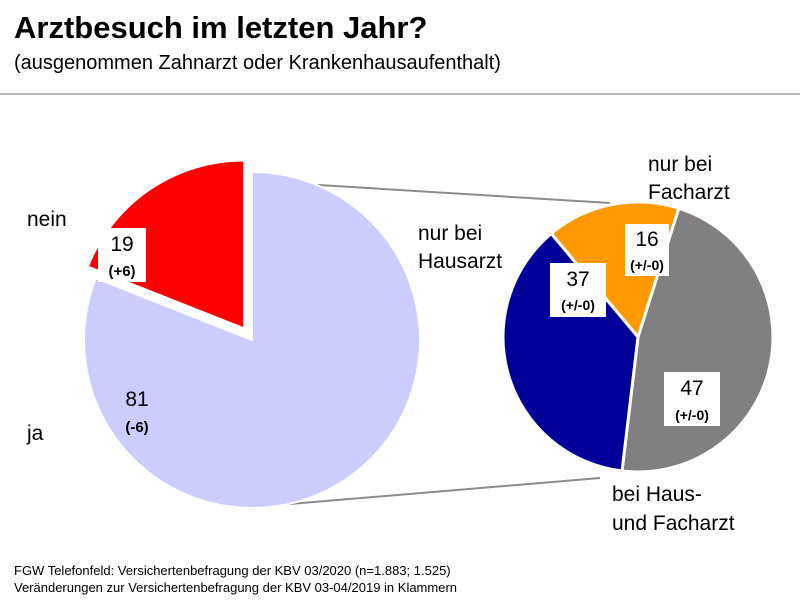  Describe the element at coordinates (578, 305) in the screenshot. I see `change-label-hausarzt: (+/-0)` at that location.